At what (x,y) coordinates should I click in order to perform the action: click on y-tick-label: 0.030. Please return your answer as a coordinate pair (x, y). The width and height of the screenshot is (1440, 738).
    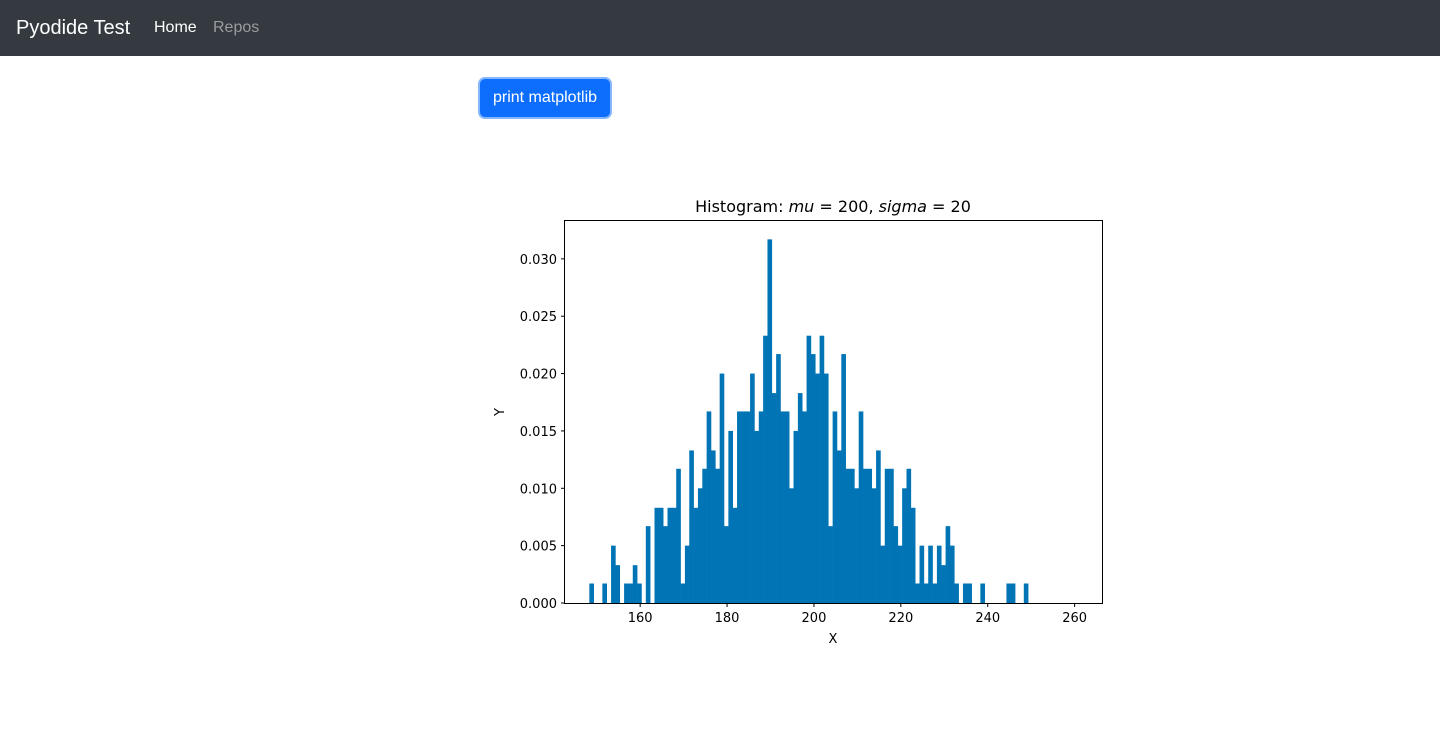
    Looking at the image, I should click on (538, 260).